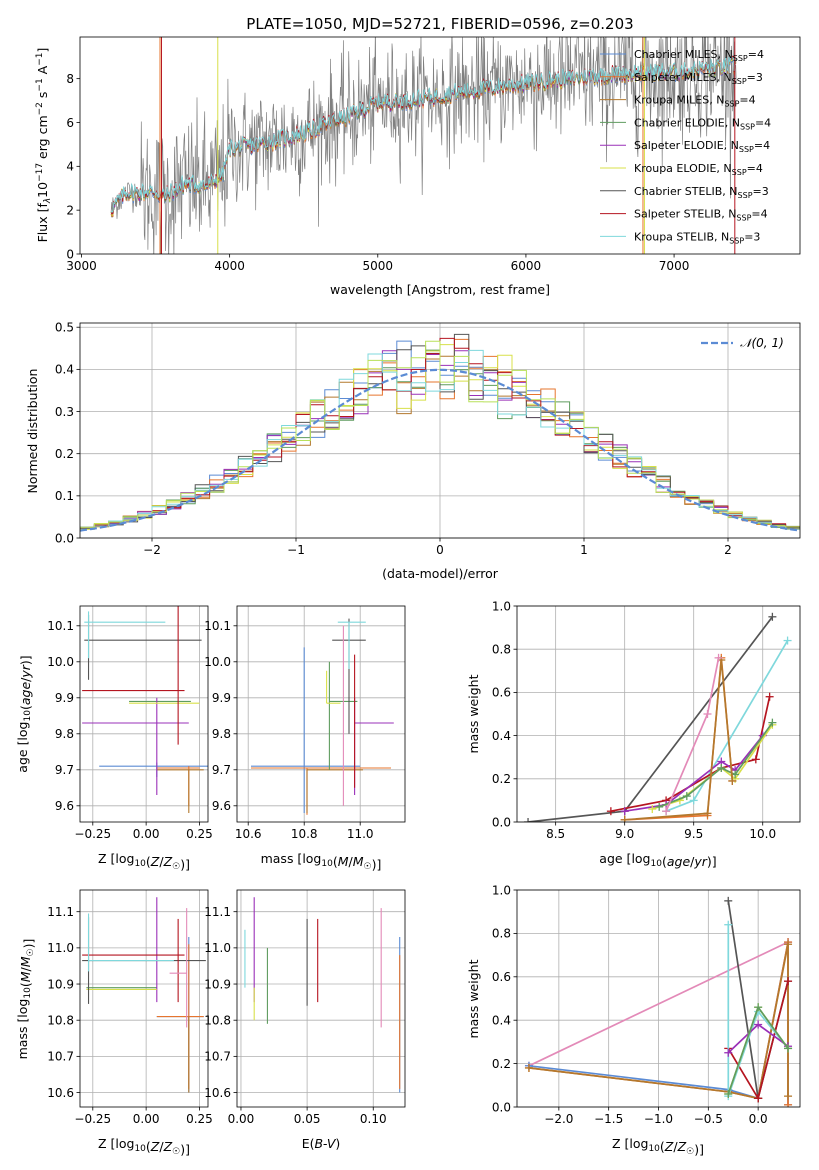  I want to click on x-tick-label: 5000, so click(378, 266).